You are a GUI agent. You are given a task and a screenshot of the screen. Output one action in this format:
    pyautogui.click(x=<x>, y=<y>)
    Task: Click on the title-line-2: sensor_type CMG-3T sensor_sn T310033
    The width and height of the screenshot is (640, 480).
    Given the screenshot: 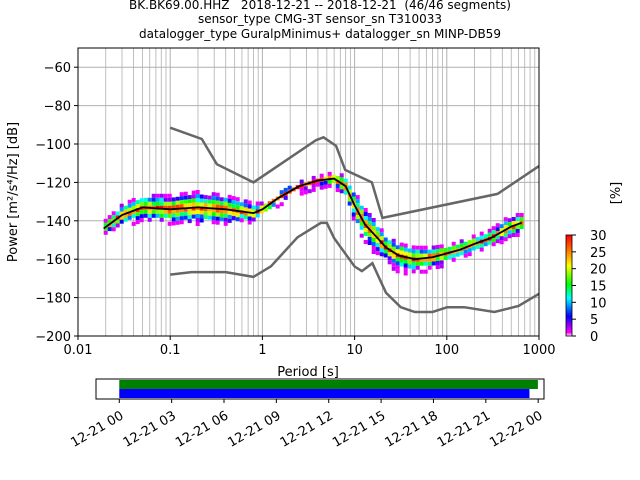 What is the action you would take?
    pyautogui.click(x=320, y=19)
    